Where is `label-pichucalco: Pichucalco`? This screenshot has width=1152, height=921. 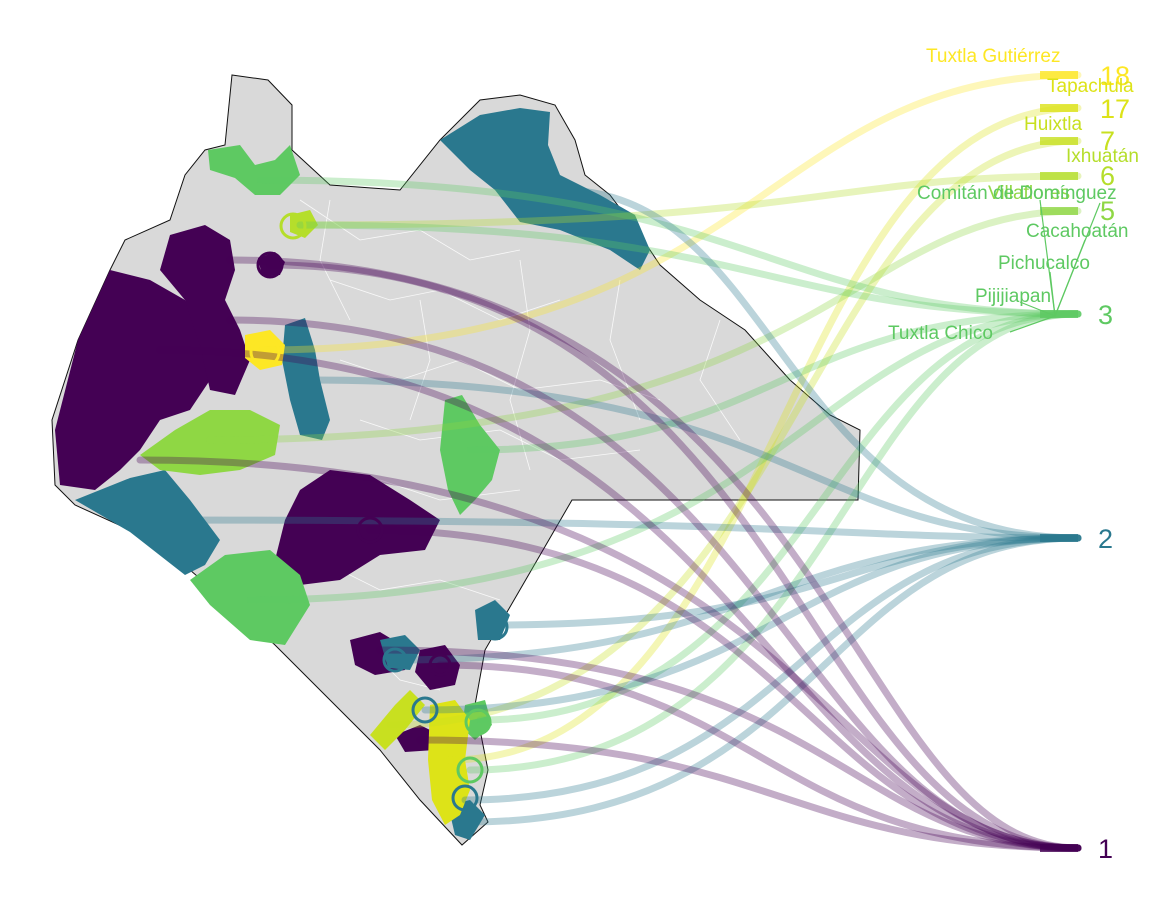
label-pichucalco: Pichucalco is located at coordinates (1044, 263).